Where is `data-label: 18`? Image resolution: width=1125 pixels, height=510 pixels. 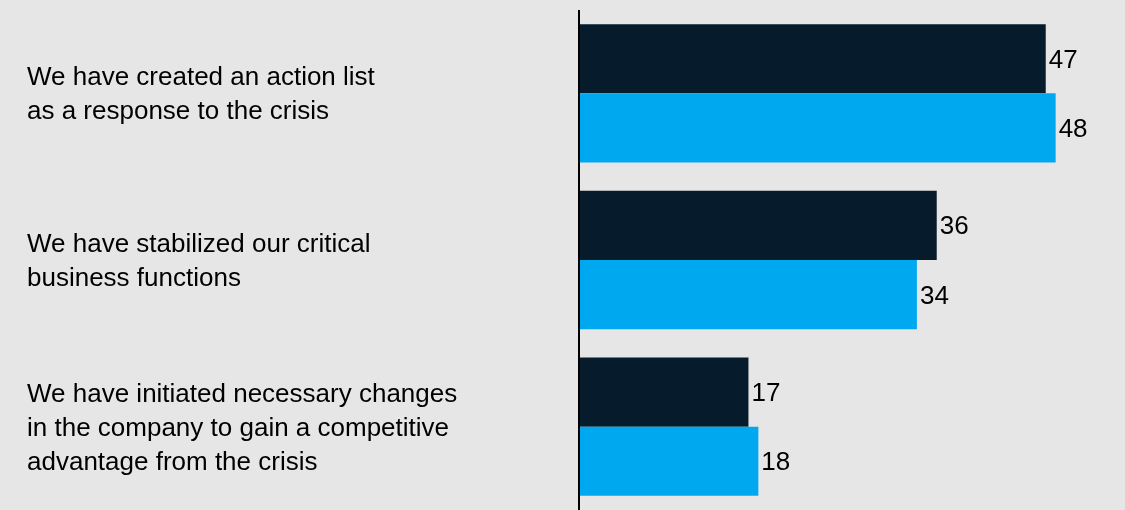 data-label: 18 is located at coordinates (776, 461).